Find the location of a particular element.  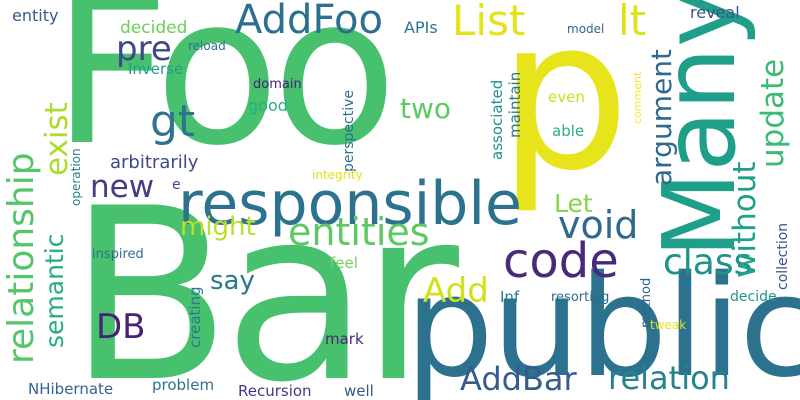

word-responsible: responsible is located at coordinates (350, 204).